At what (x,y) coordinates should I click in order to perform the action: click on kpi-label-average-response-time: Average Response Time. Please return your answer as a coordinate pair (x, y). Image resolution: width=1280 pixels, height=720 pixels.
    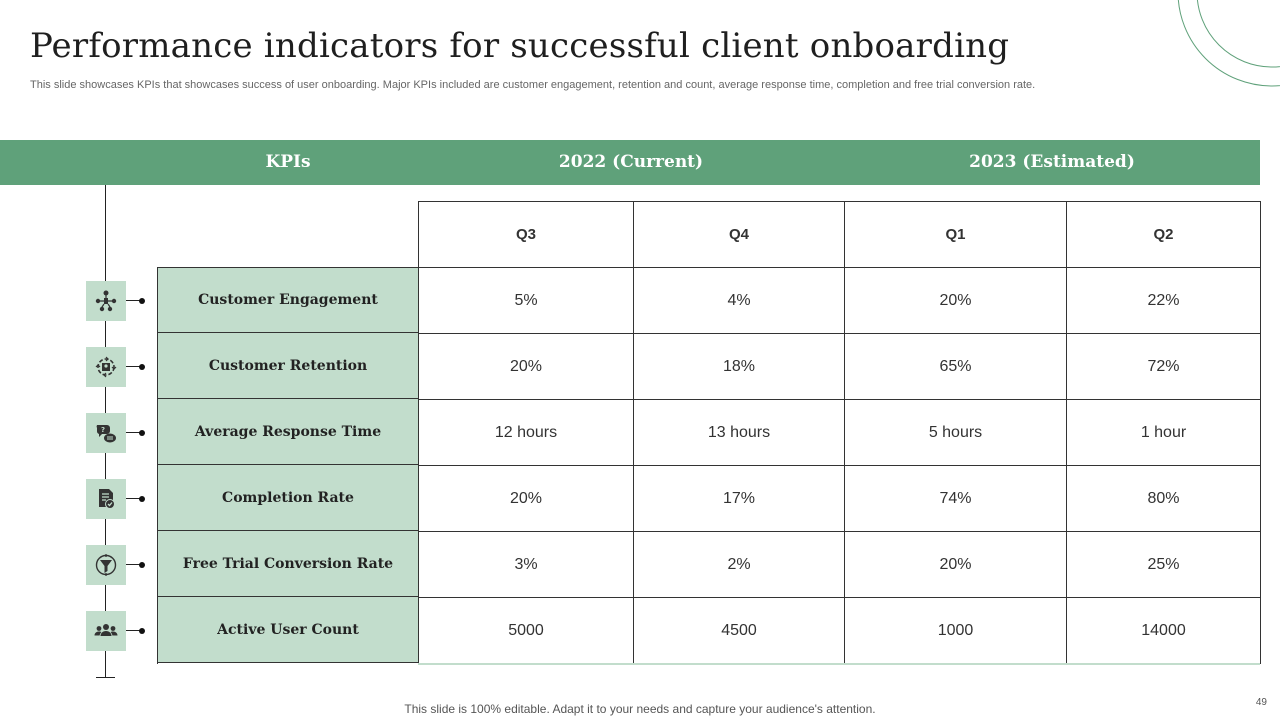
    Looking at the image, I should click on (288, 432).